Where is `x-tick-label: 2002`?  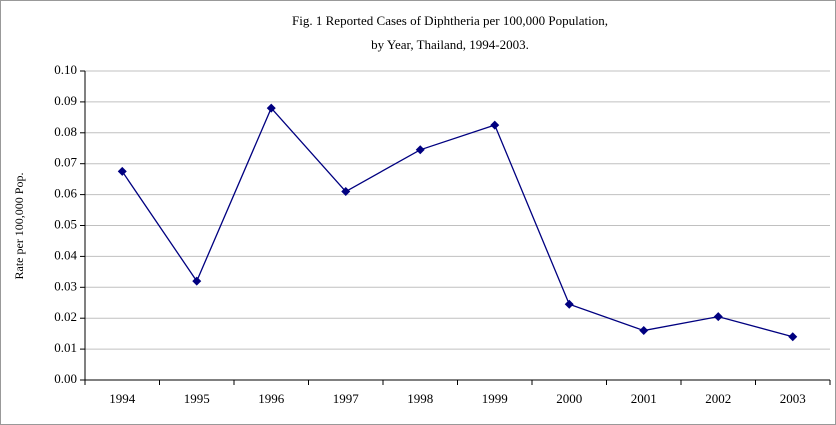
x-tick-label: 2002 is located at coordinates (718, 398).